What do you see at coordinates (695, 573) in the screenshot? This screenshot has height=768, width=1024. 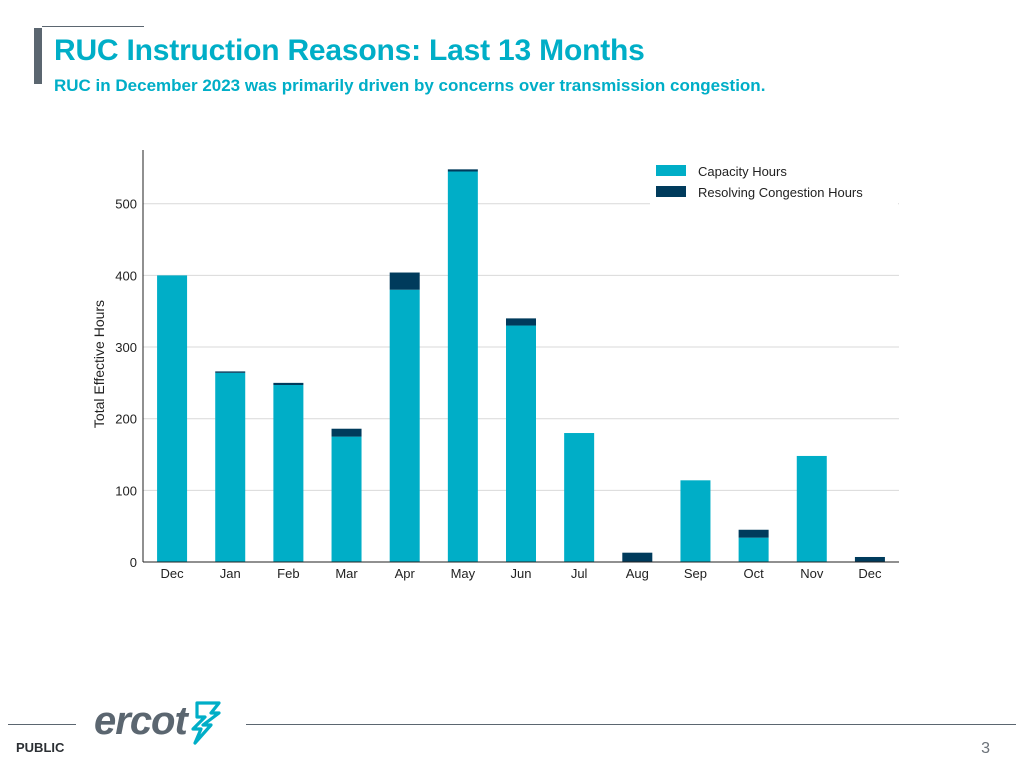 I see `x-tick-label: Sep` at bounding box center [695, 573].